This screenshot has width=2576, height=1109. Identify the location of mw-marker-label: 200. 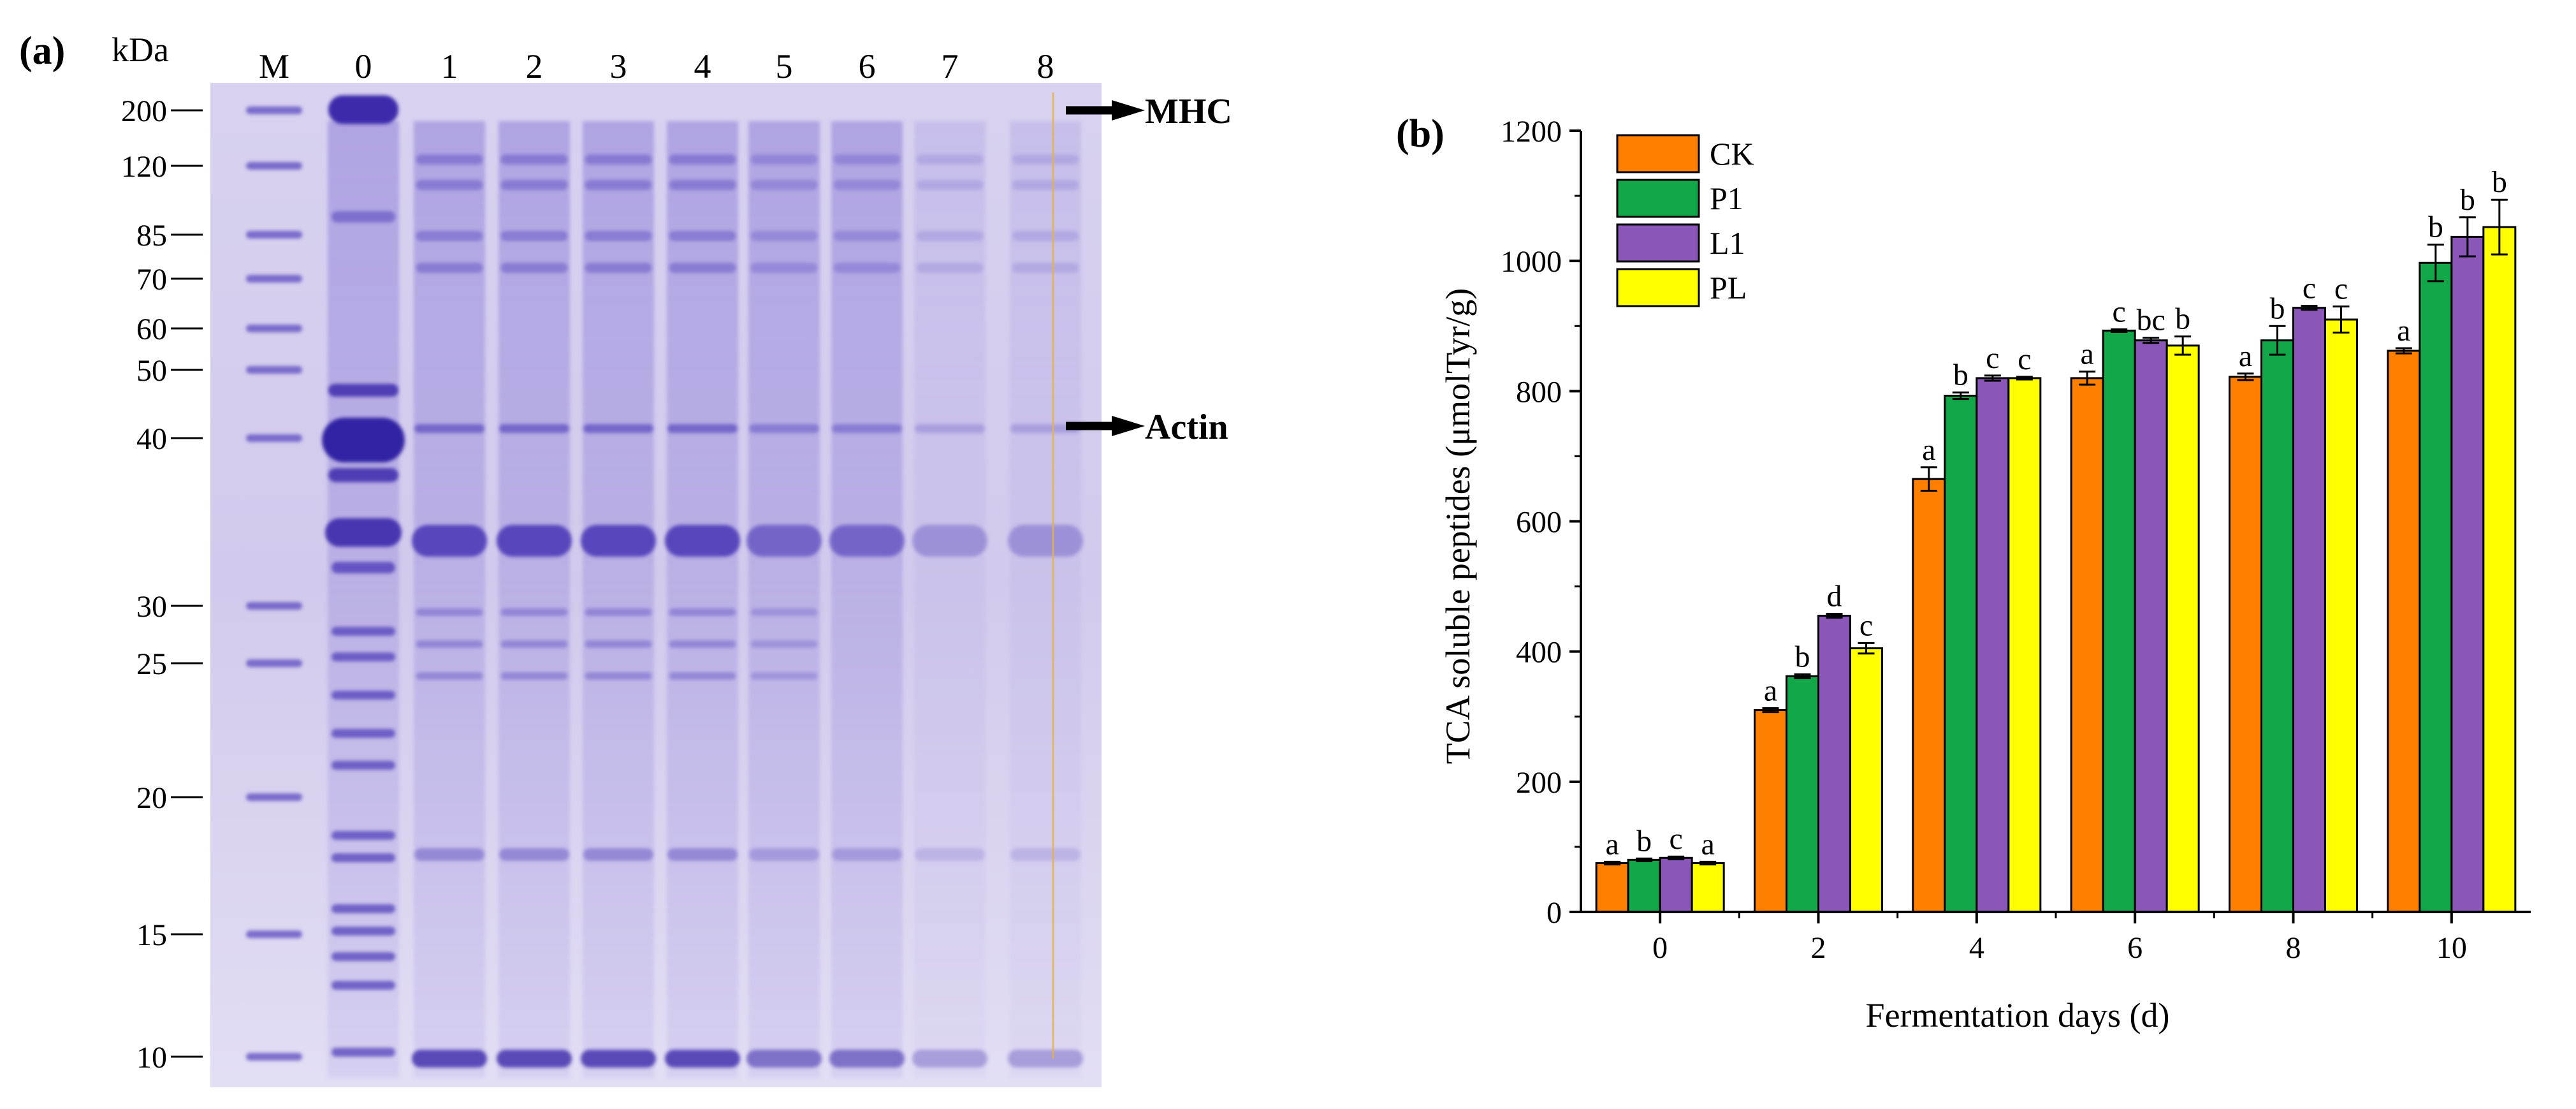
(144, 111).